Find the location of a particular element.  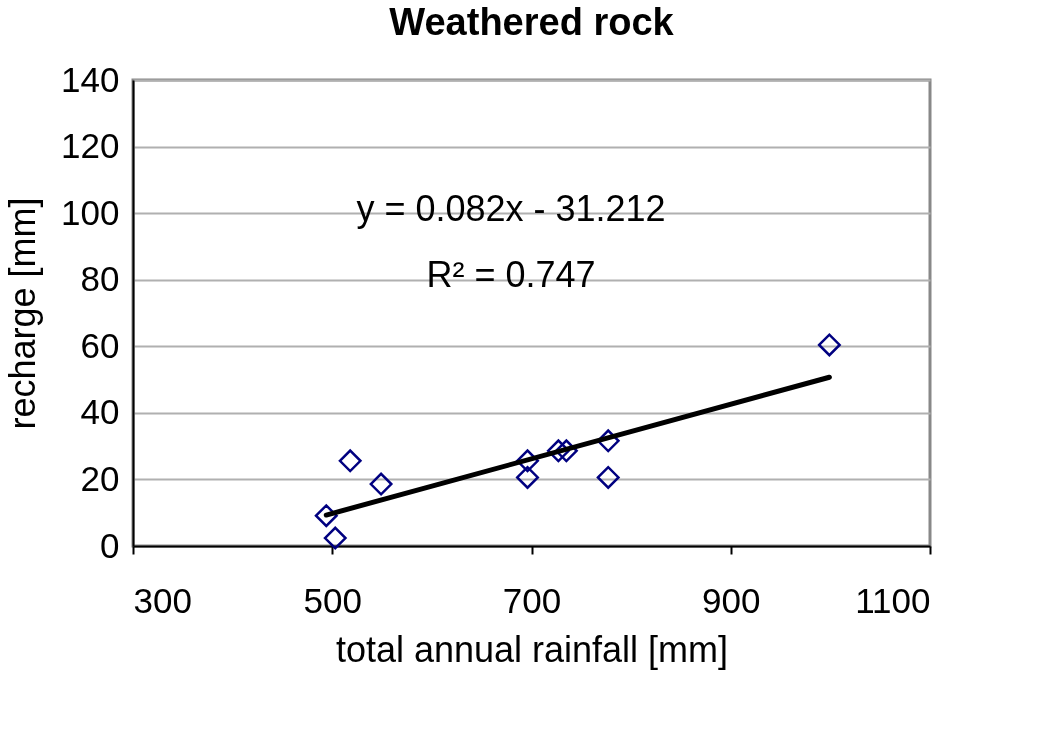

y-axis-title: recharge [mm] is located at coordinates (23, 313).